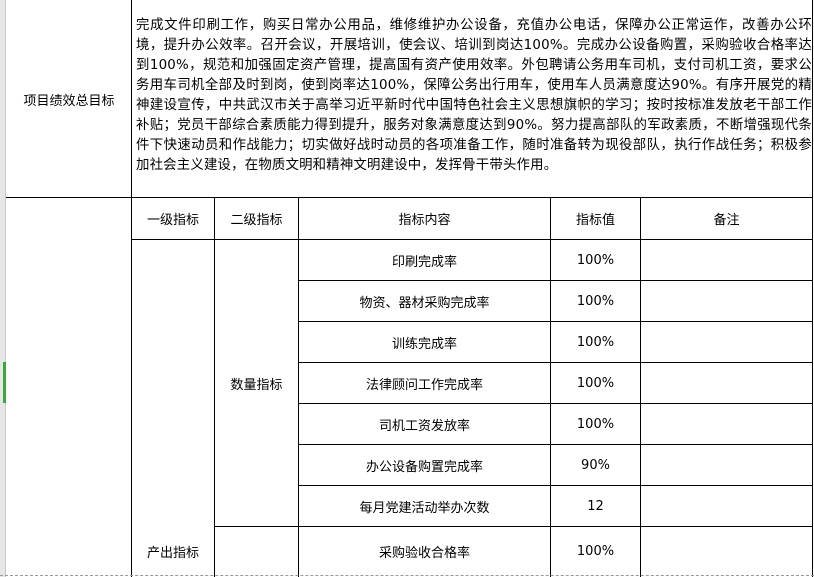  I want to click on level2-cell: 数量指标, so click(256, 385).